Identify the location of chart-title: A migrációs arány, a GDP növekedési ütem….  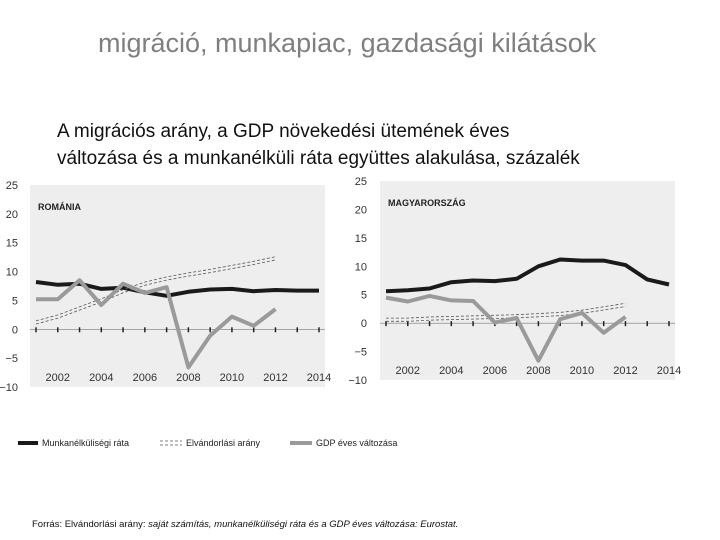
(377, 145).